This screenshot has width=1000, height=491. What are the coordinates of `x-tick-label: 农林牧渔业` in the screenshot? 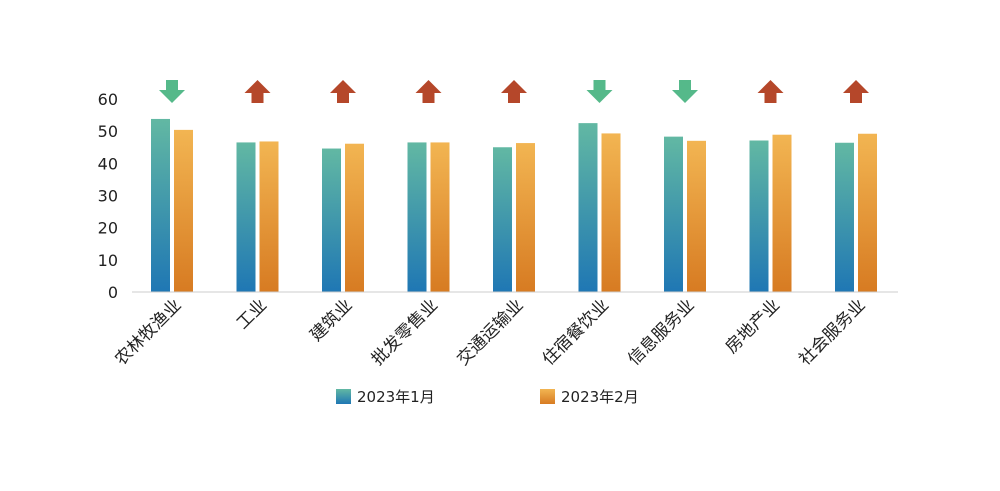 It's located at (148, 332).